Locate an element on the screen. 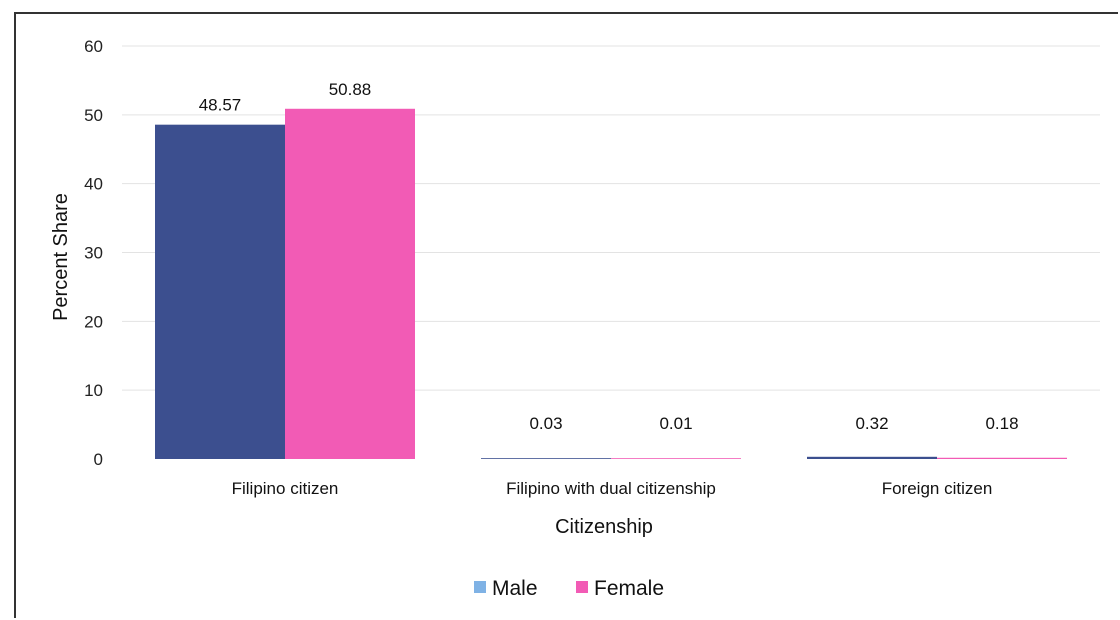 This screenshot has height=620, width=1120. y-tick-label: 60 is located at coordinates (93, 46).